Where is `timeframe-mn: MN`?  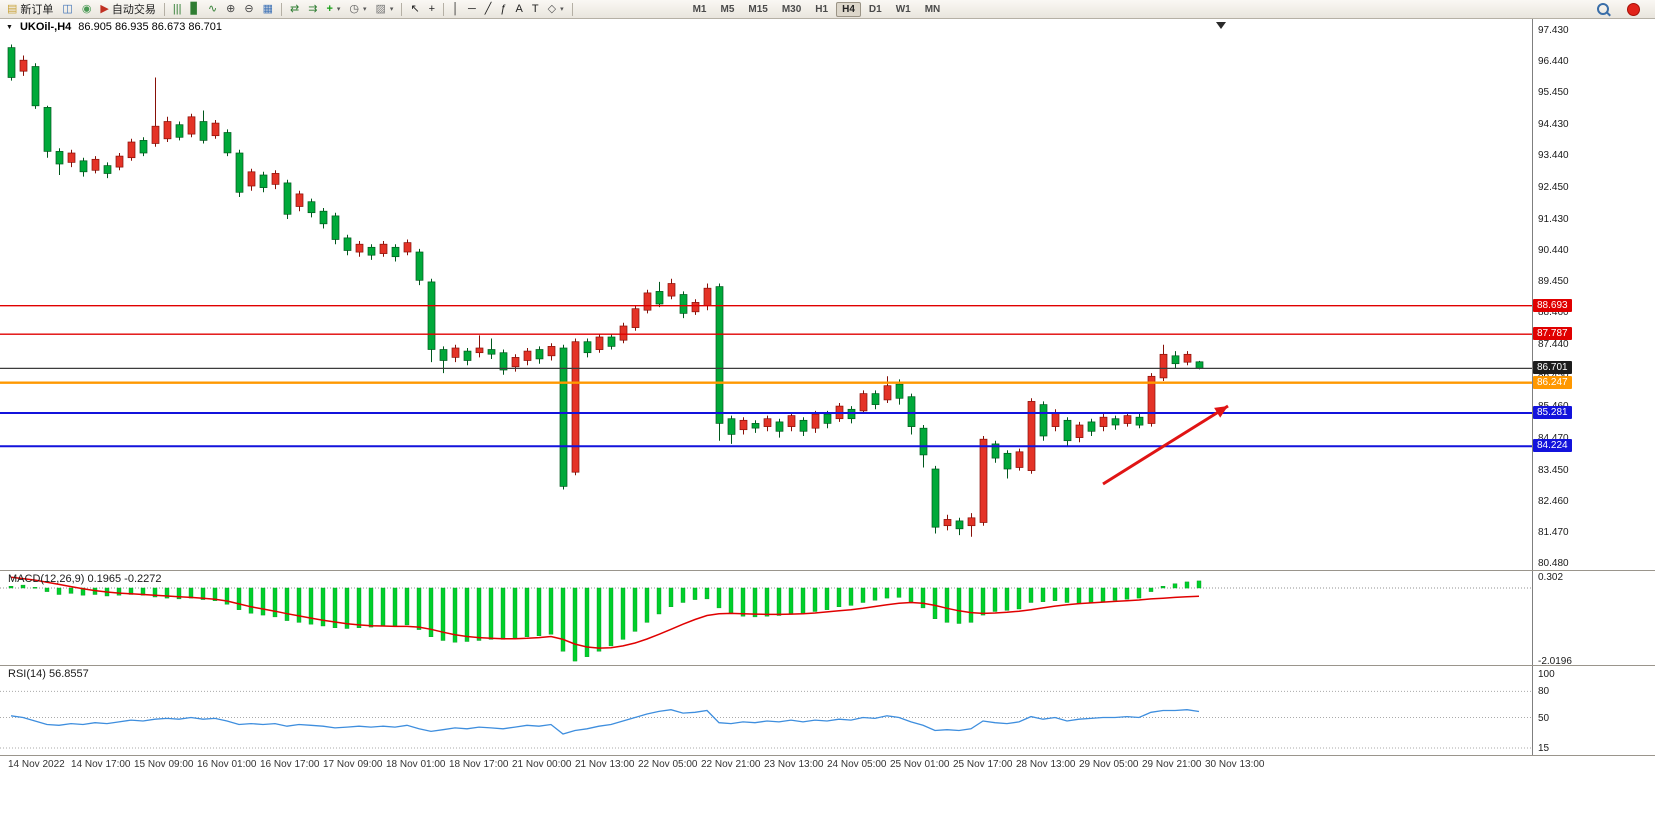
timeframe-mn: MN is located at coordinates (932, 9).